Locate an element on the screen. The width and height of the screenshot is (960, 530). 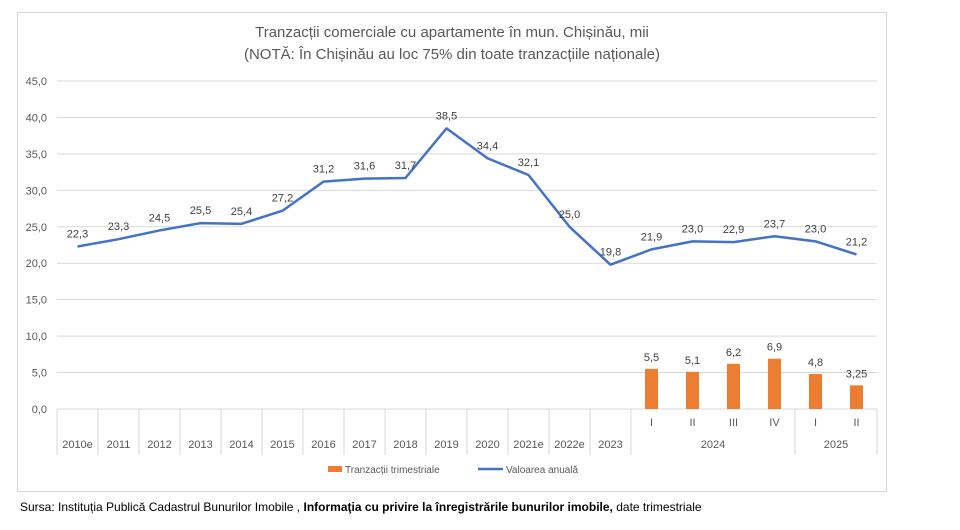
x-group-label: 2024 is located at coordinates (713, 445).